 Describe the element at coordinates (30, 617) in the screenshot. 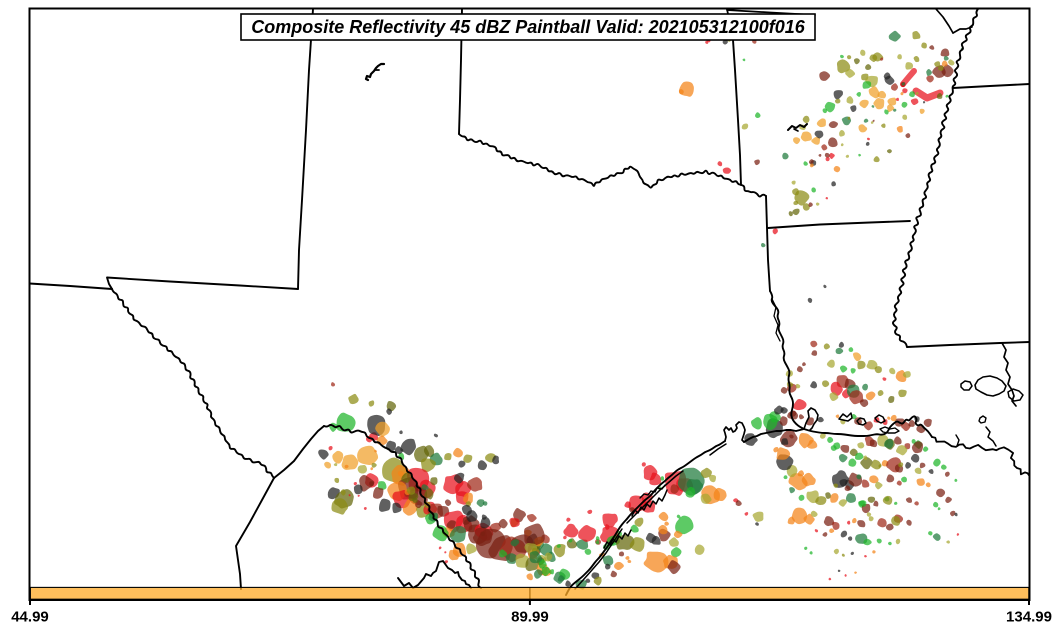

I see `svg-text: 44.99` at that location.